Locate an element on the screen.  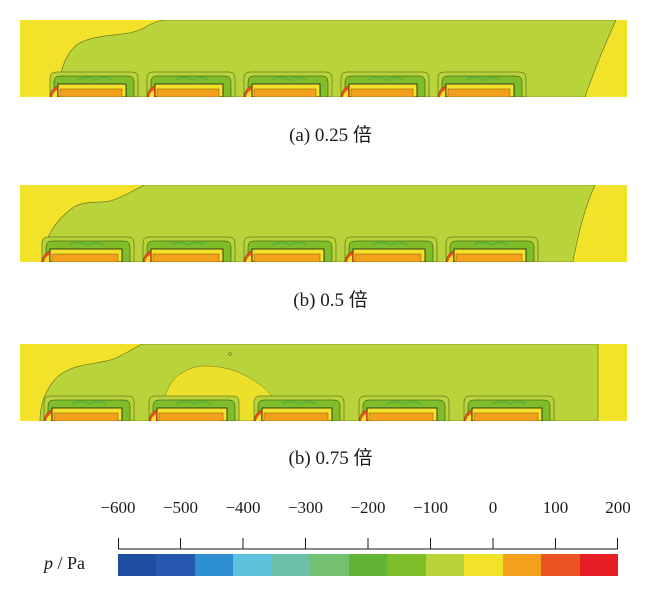
colorbar is located at coordinates (368, 565).